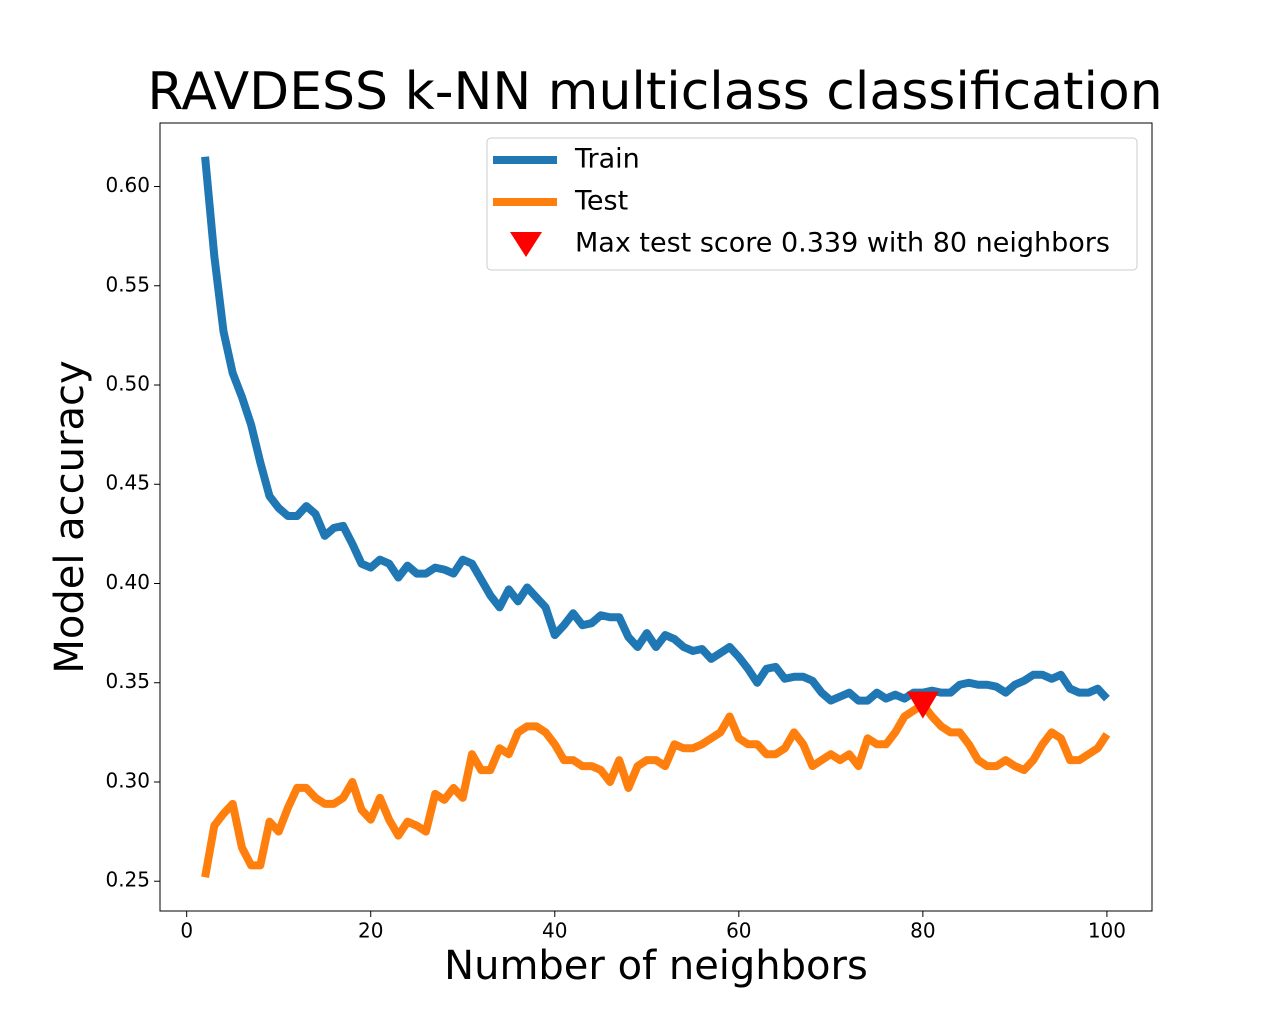  Describe the element at coordinates (812, 204) in the screenshot. I see `legend-box` at that location.